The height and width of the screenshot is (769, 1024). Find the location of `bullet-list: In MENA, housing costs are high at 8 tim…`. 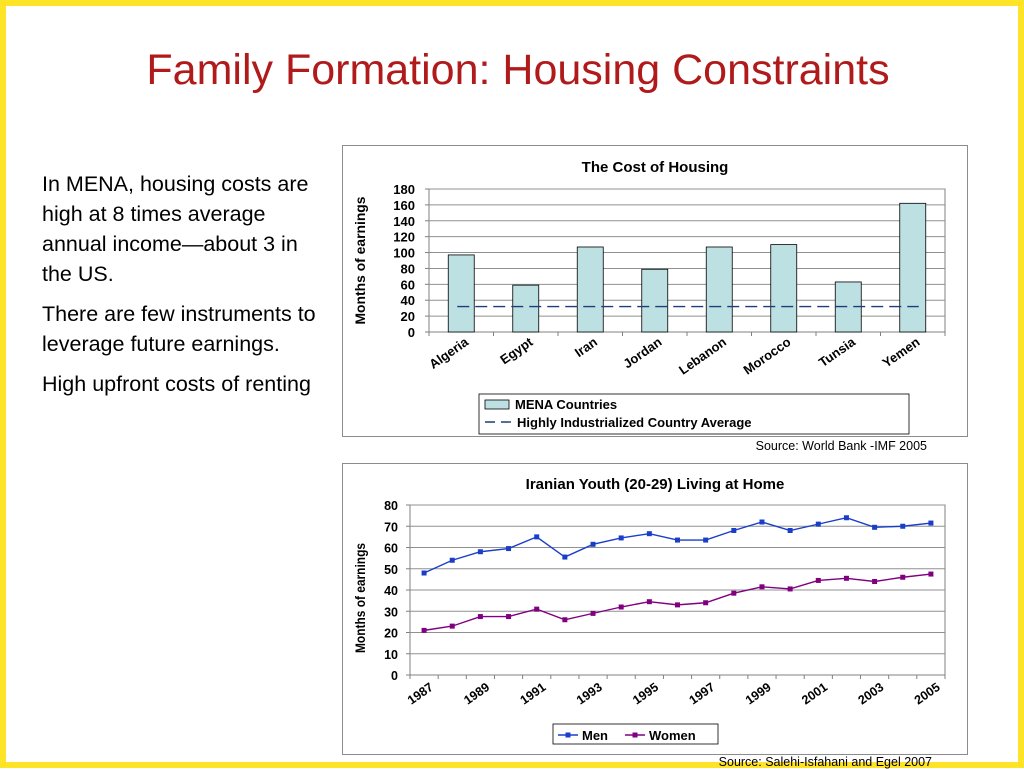

bullet-list: In MENA, housing costs are high at 8 tim… is located at coordinates (179, 289).